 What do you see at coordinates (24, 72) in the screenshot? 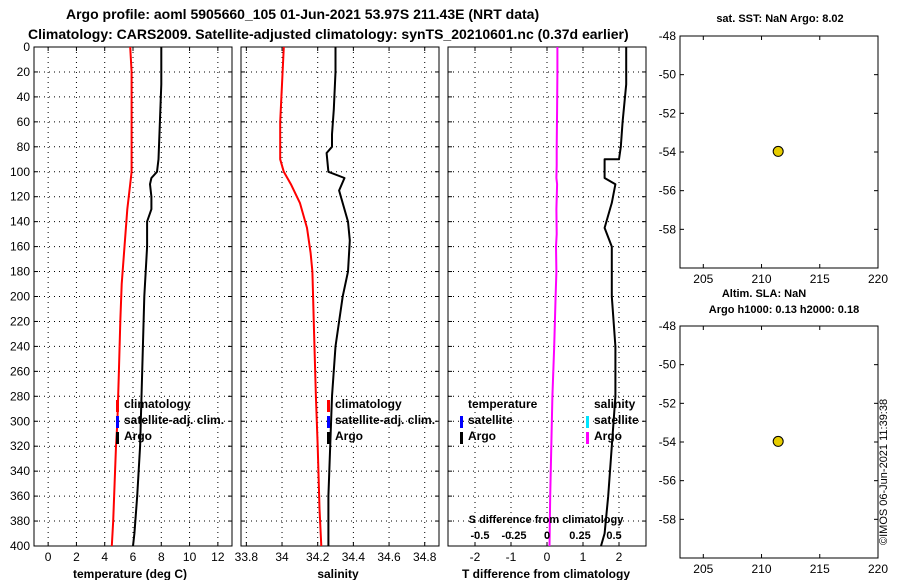
I see `y-tick-label: 20` at bounding box center [24, 72].